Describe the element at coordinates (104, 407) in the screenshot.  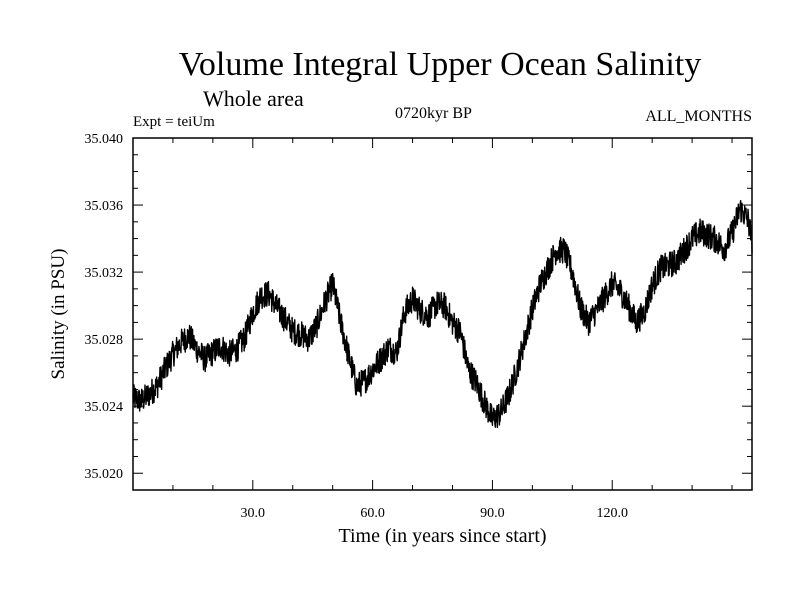
I see `y-tick-label: 35.024` at that location.